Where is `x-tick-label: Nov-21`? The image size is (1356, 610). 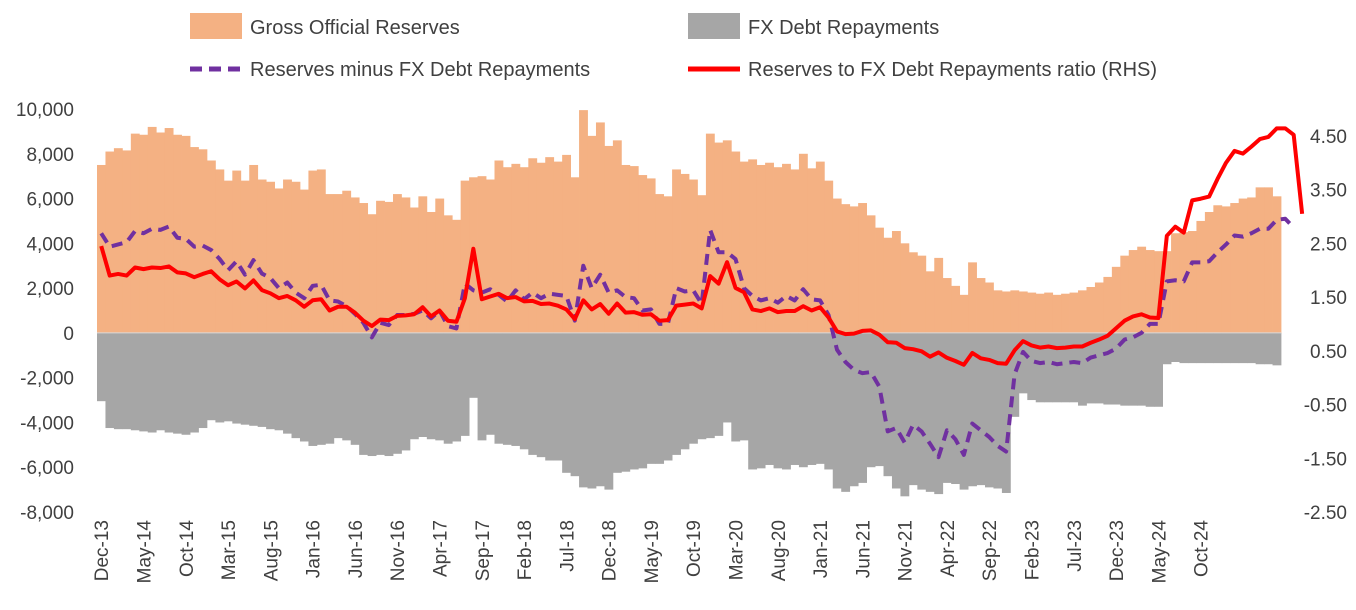
x-tick-label: Nov-21 is located at coordinates (906, 550).